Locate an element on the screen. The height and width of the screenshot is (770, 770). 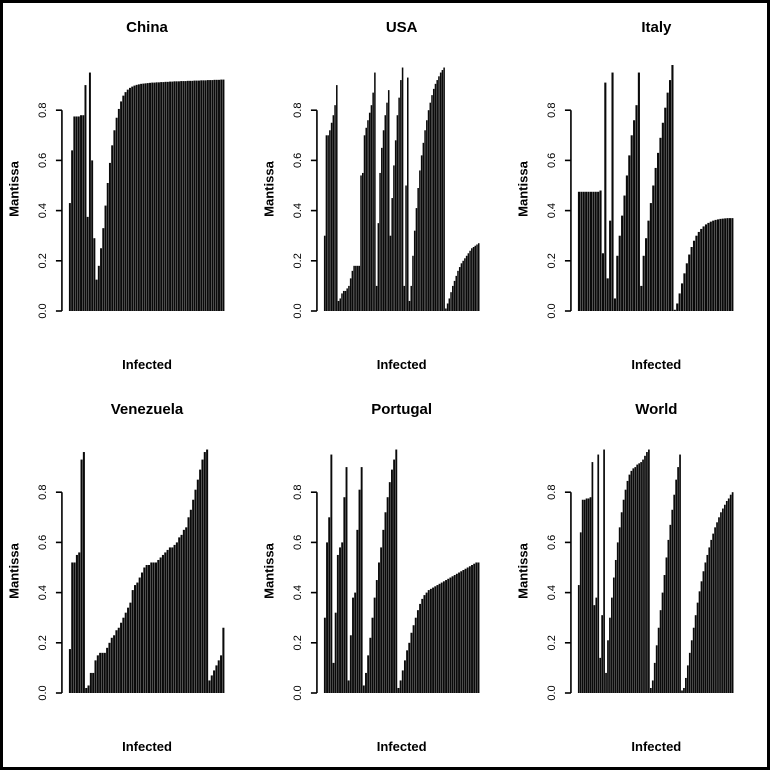
bar-chart-venezuela: 0.0 0.2 0.4 0.6 0.8 is located at coordinates (131, 575).